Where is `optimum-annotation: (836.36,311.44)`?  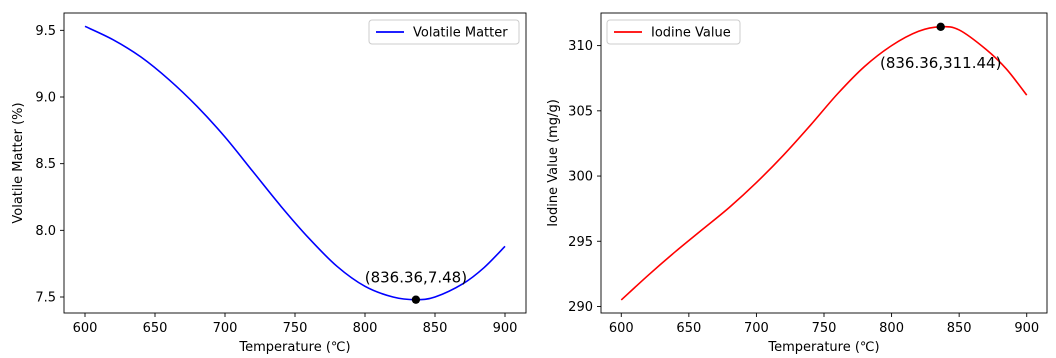
optimum-annotation: (836.36,311.44) is located at coordinates (940, 63).